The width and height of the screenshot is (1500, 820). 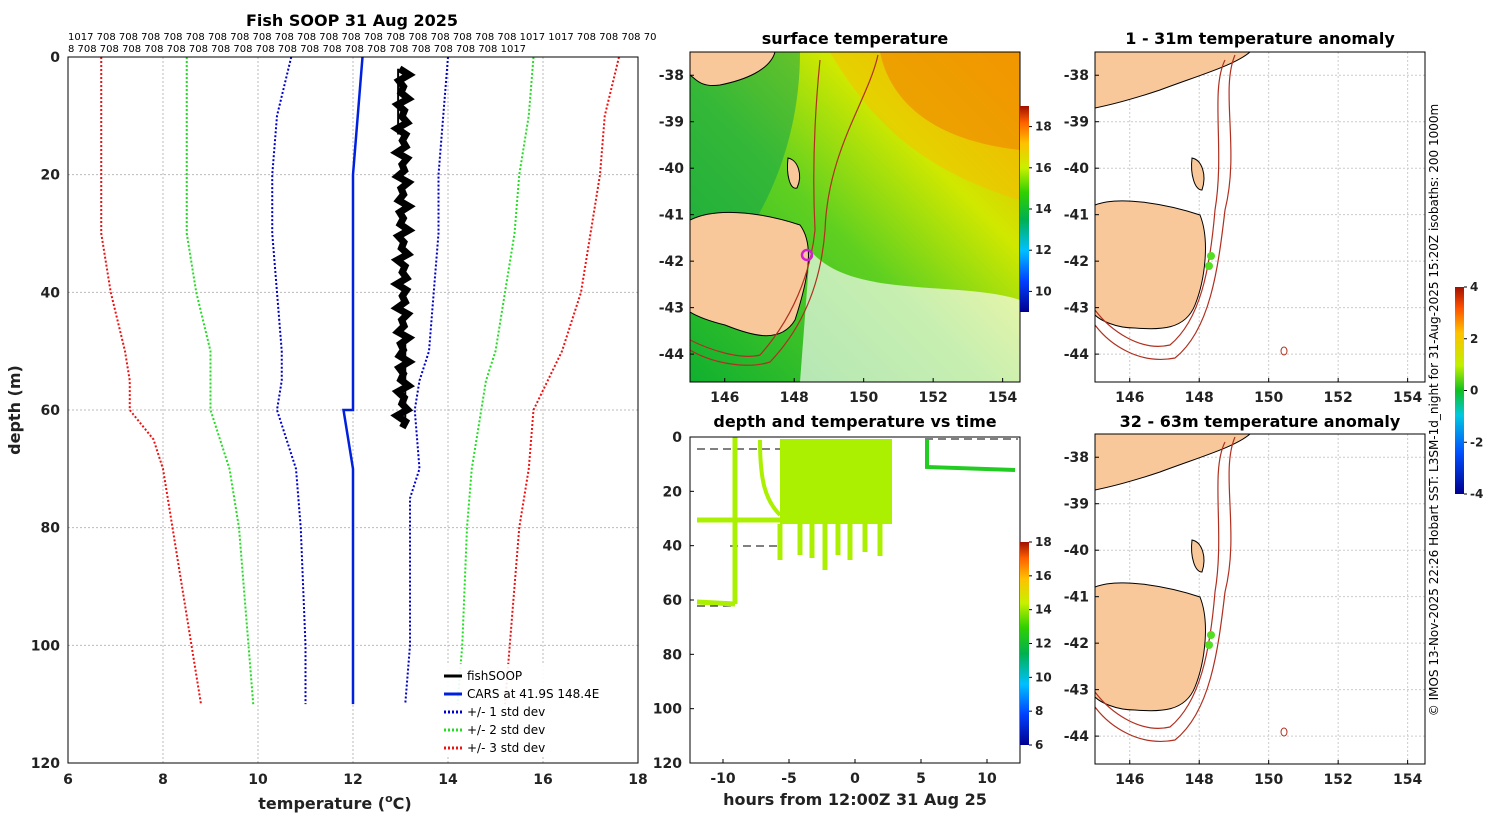 I want to click on profile-y-ticks: 0 20 40 60 80 100 120, so click(x=45, y=411).